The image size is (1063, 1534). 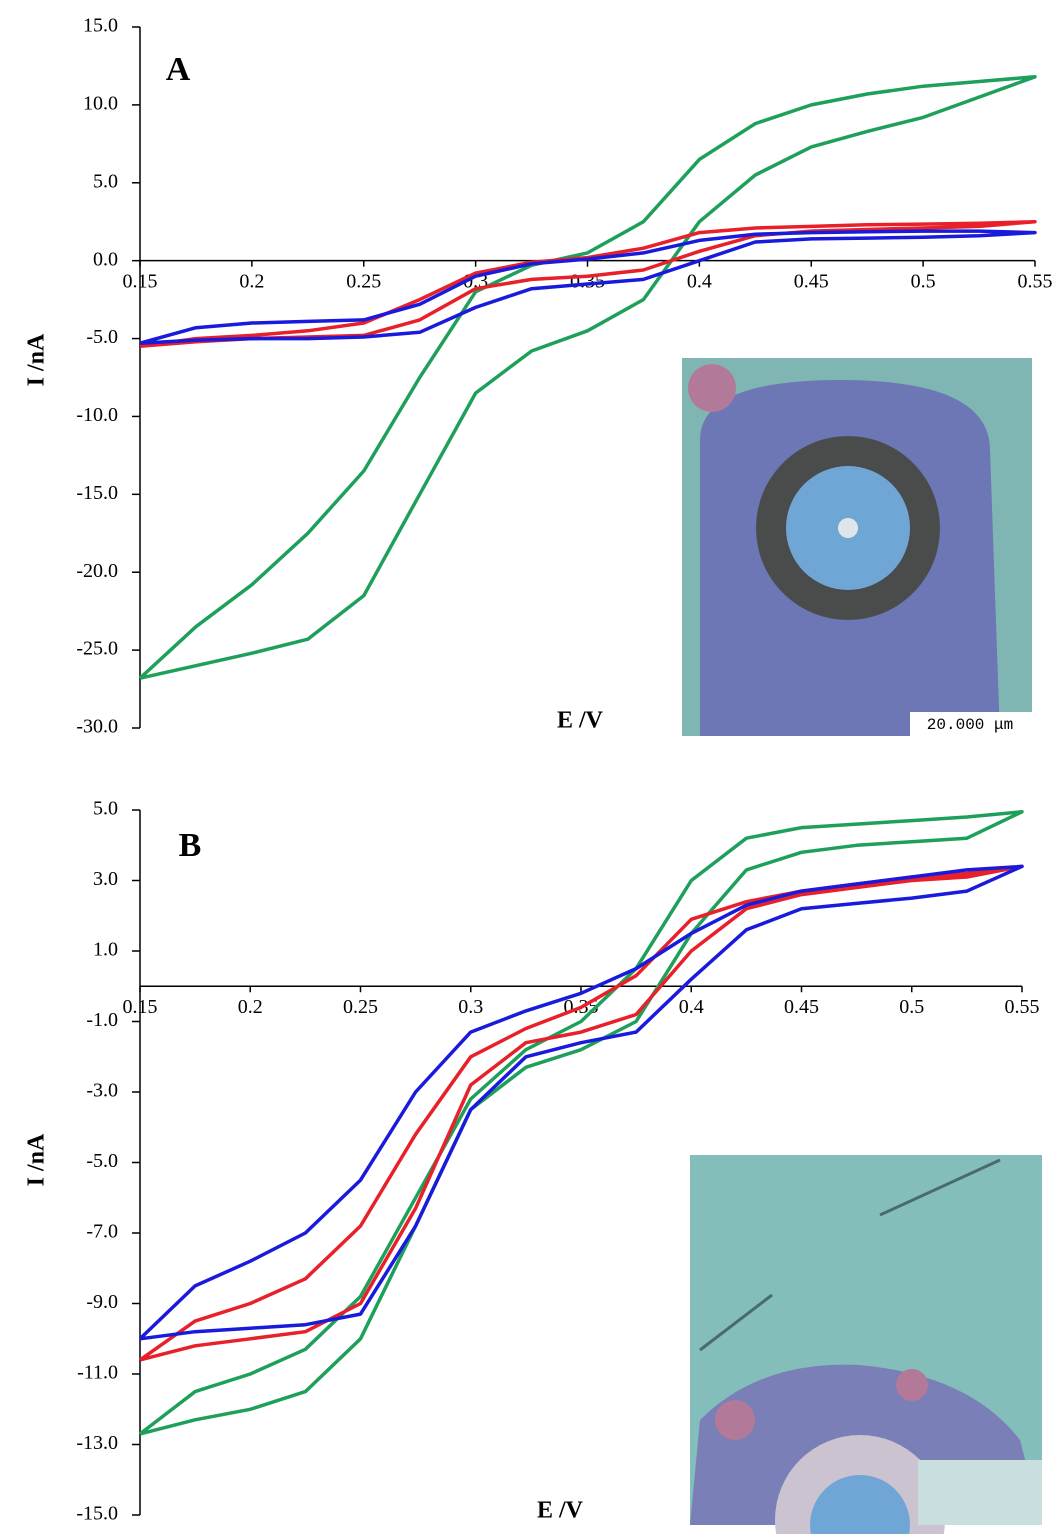 What do you see at coordinates (102, 1091) in the screenshot?
I see `y-tick-label: -3.0` at bounding box center [102, 1091].